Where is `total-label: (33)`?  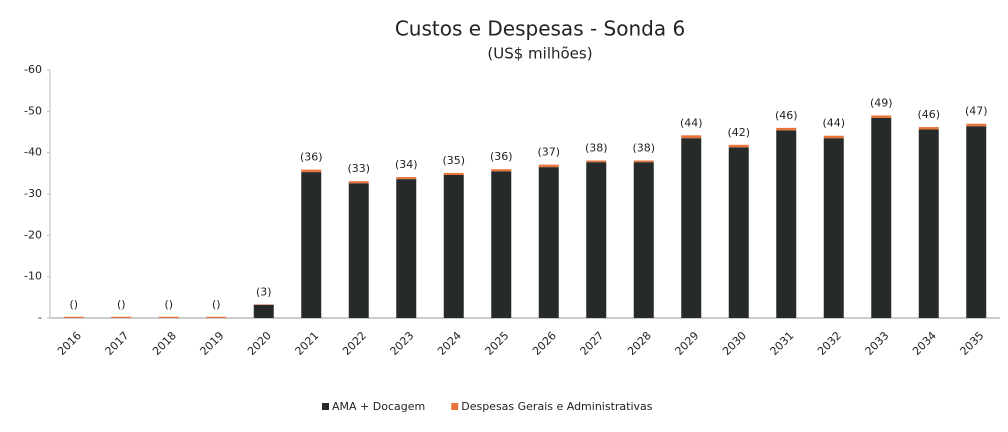
total-label: (33) is located at coordinates (358, 168).